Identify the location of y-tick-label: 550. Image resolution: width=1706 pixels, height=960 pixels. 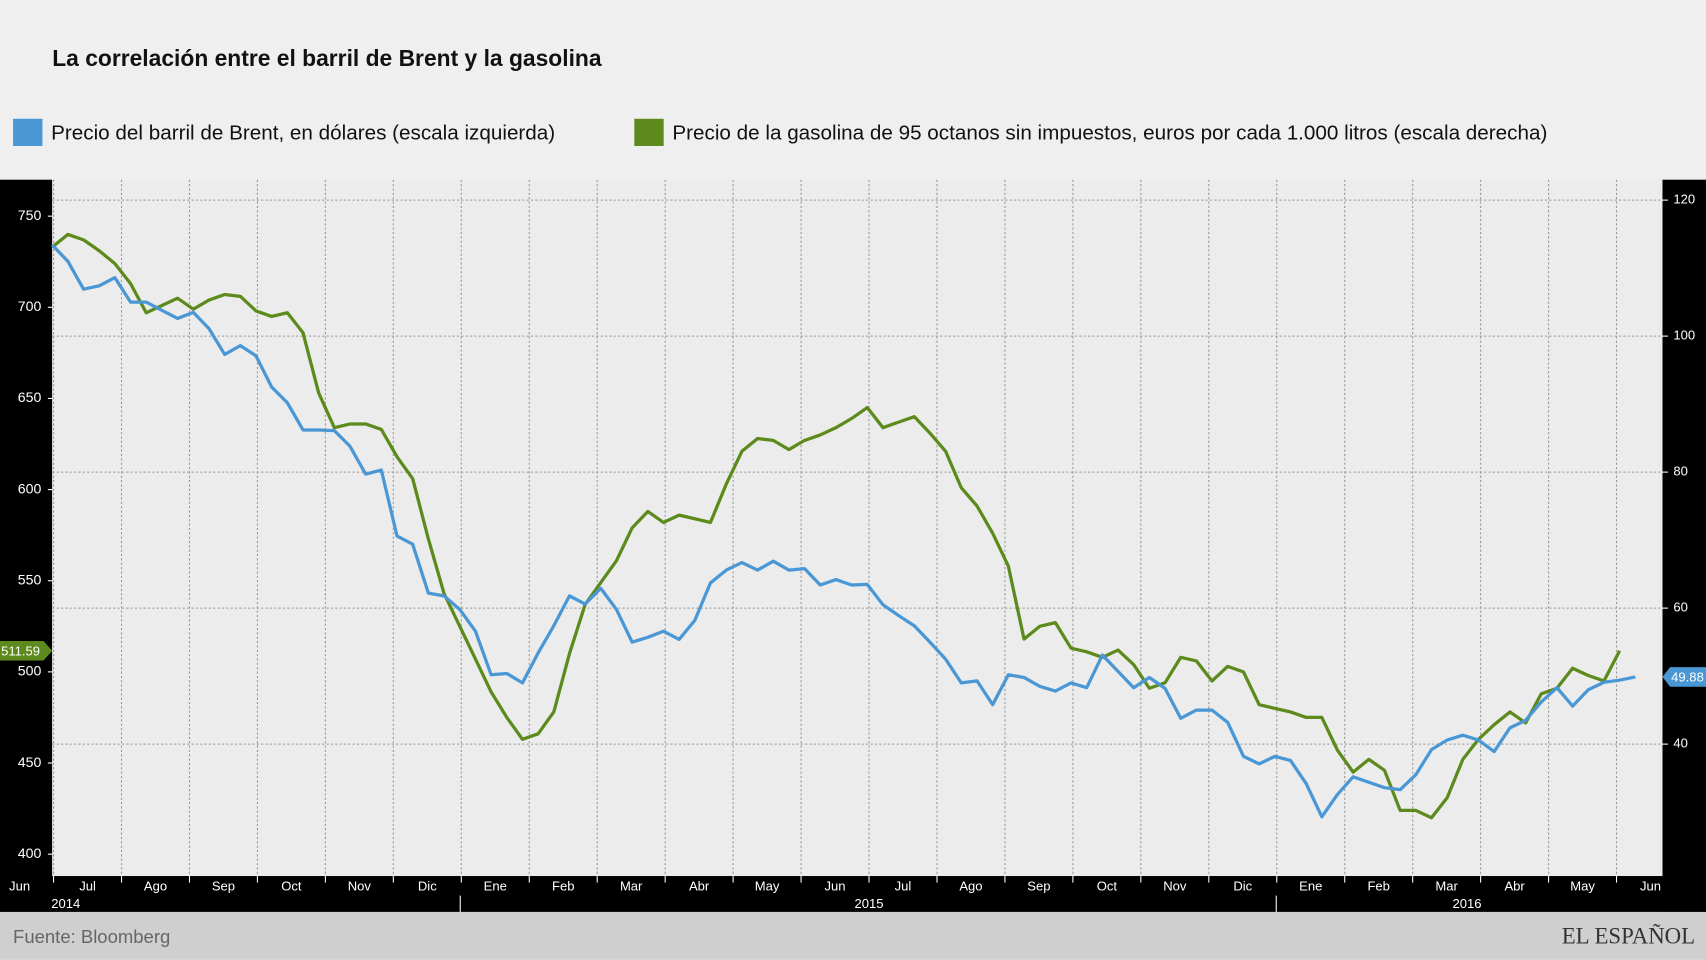
(30, 579).